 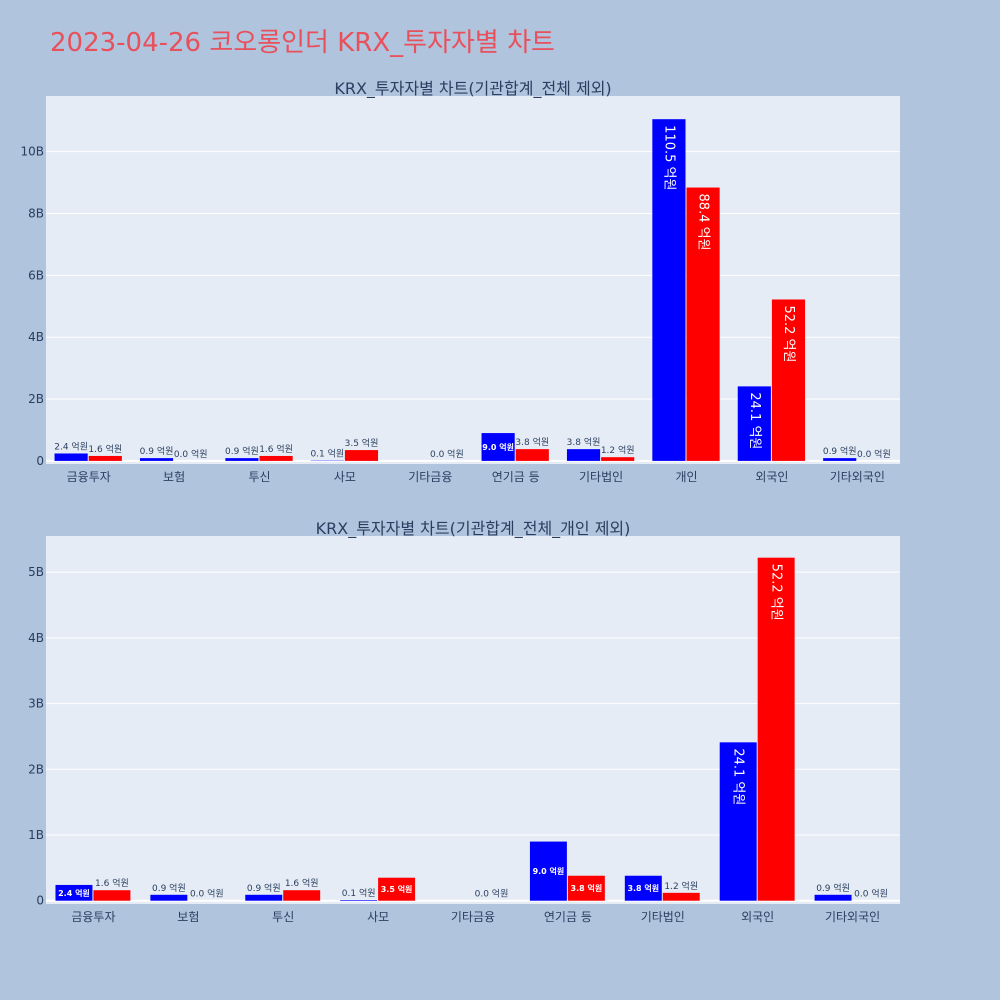 What do you see at coordinates (32, 152) in the screenshot?
I see `y-tick-label: 10B` at bounding box center [32, 152].